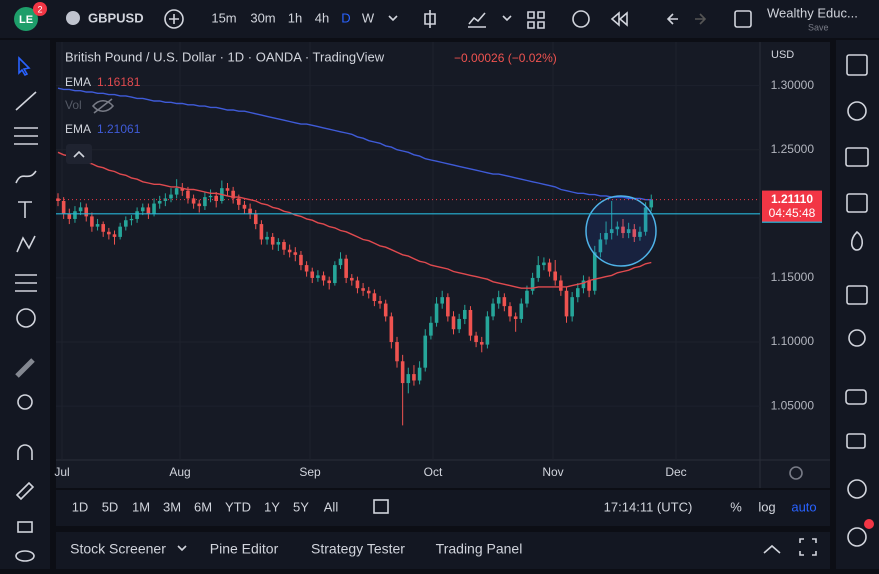  Describe the element at coordinates (857, 537) in the screenshot. I see `help` at that location.